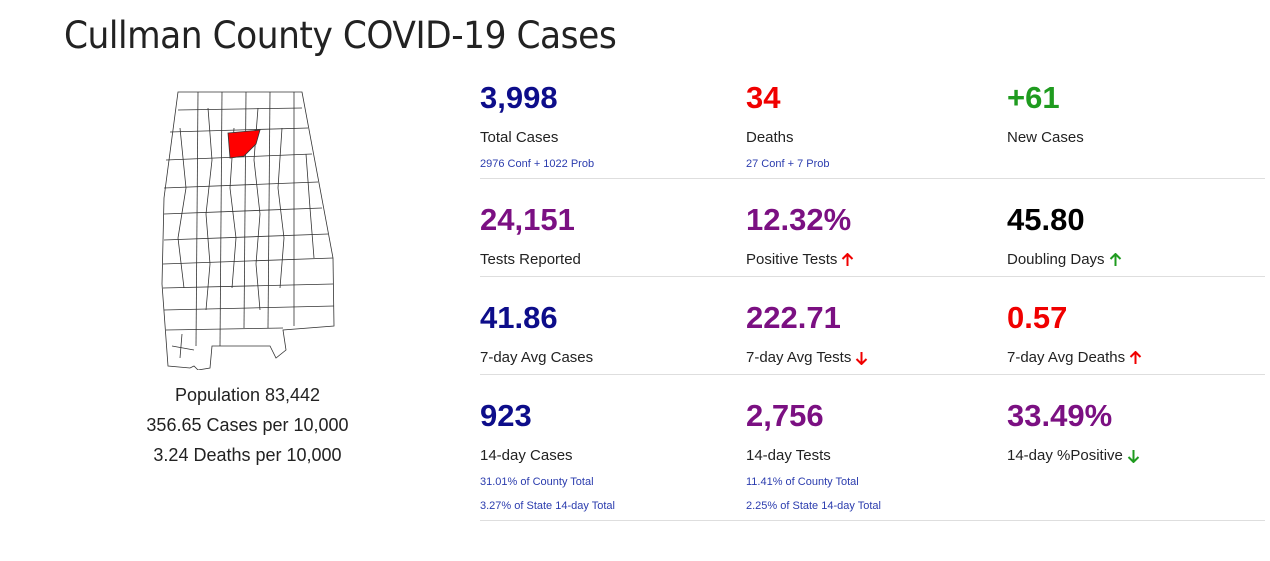 This screenshot has width=1270, height=561. I want to click on page-title: Cullman County COVID-19 Cases, so click(340, 35).